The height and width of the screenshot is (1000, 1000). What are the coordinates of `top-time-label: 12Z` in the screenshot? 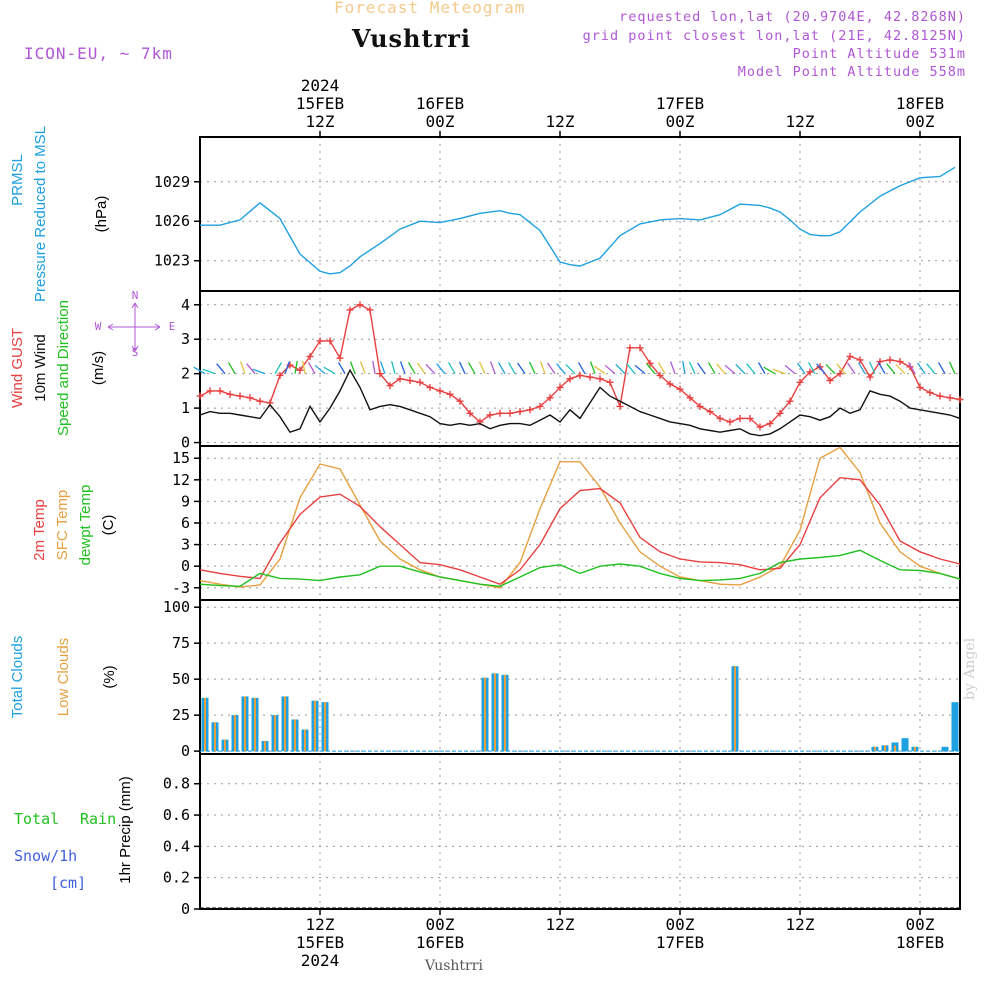 It's located at (560, 121).